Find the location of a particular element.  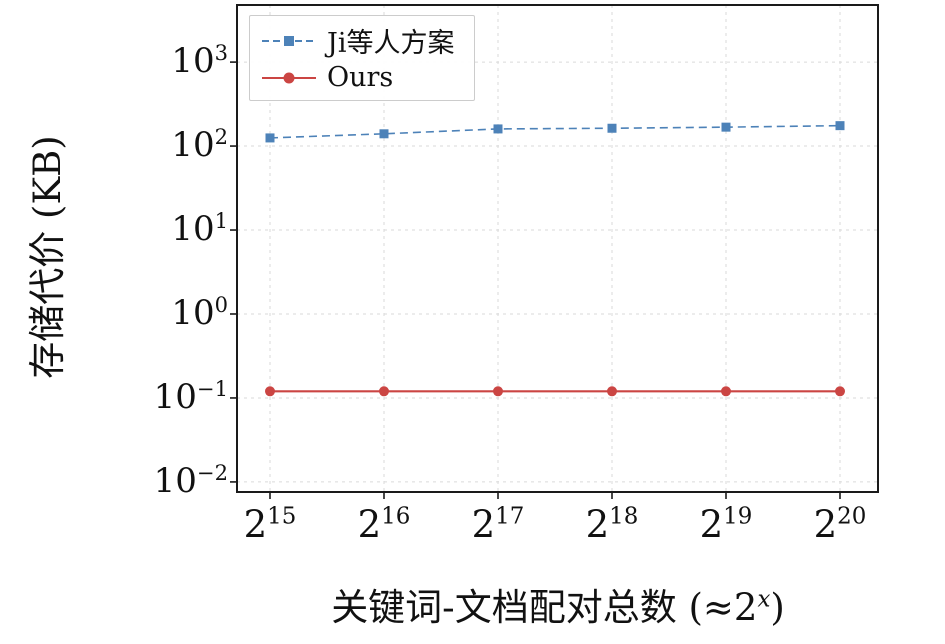

x-axis-title-exponent: x is located at coordinates (764, 599).